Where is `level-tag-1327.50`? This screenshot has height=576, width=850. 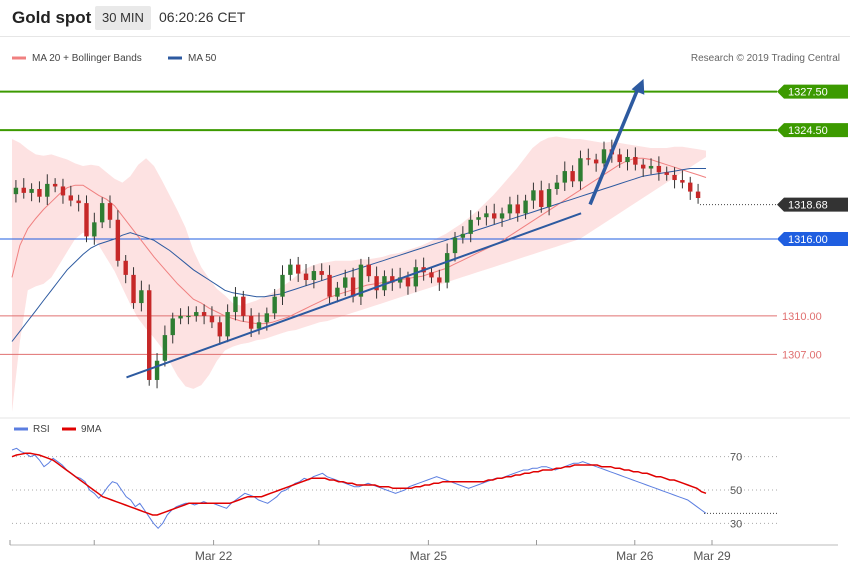 level-tag-1327.50 is located at coordinates (812, 91).